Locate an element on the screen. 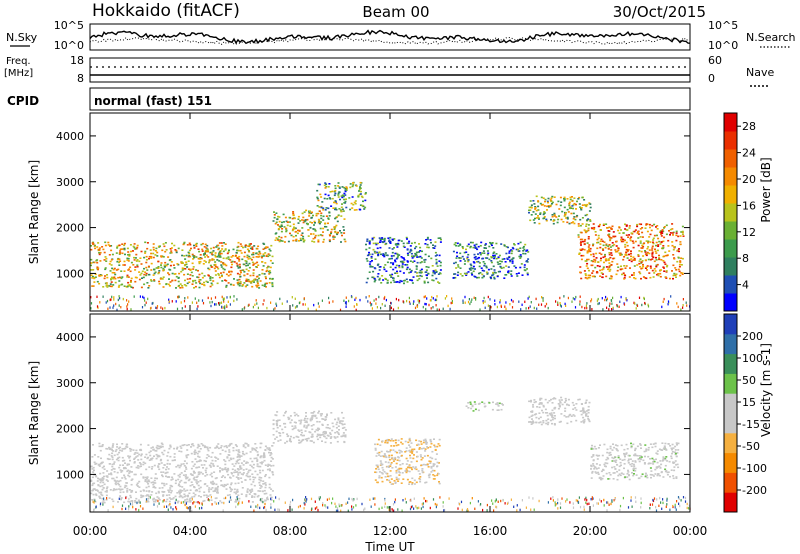 The width and height of the screenshot is (800, 554). ytick-label: 4000 is located at coordinates (70, 136).